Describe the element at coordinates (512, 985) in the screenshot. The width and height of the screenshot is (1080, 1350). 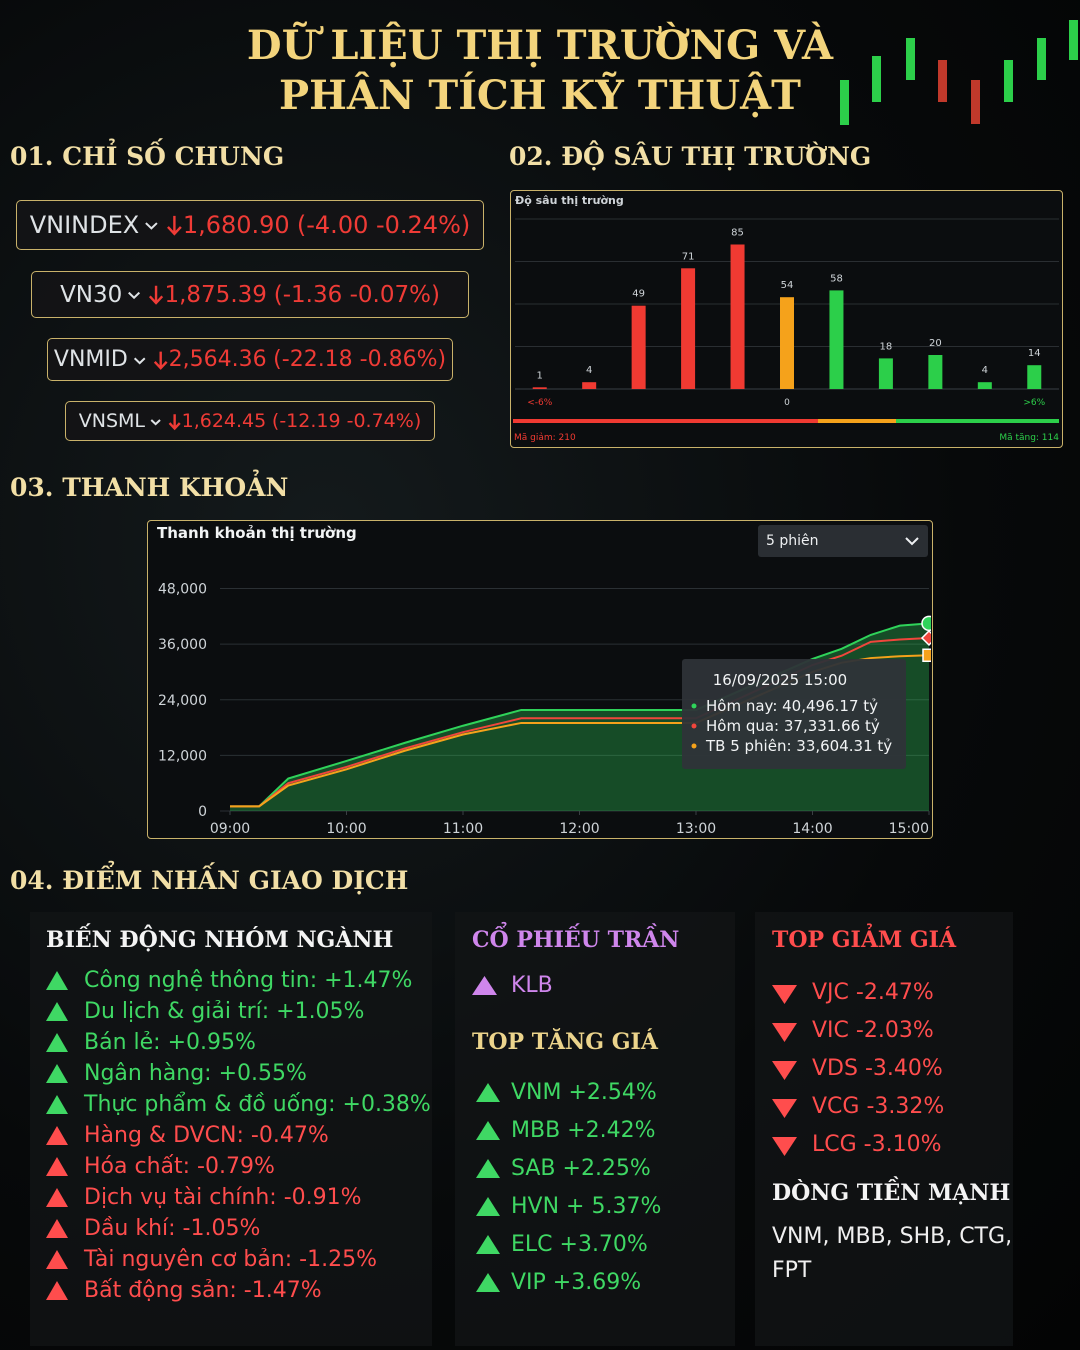
I see `ceiling-item: KLB` at that location.